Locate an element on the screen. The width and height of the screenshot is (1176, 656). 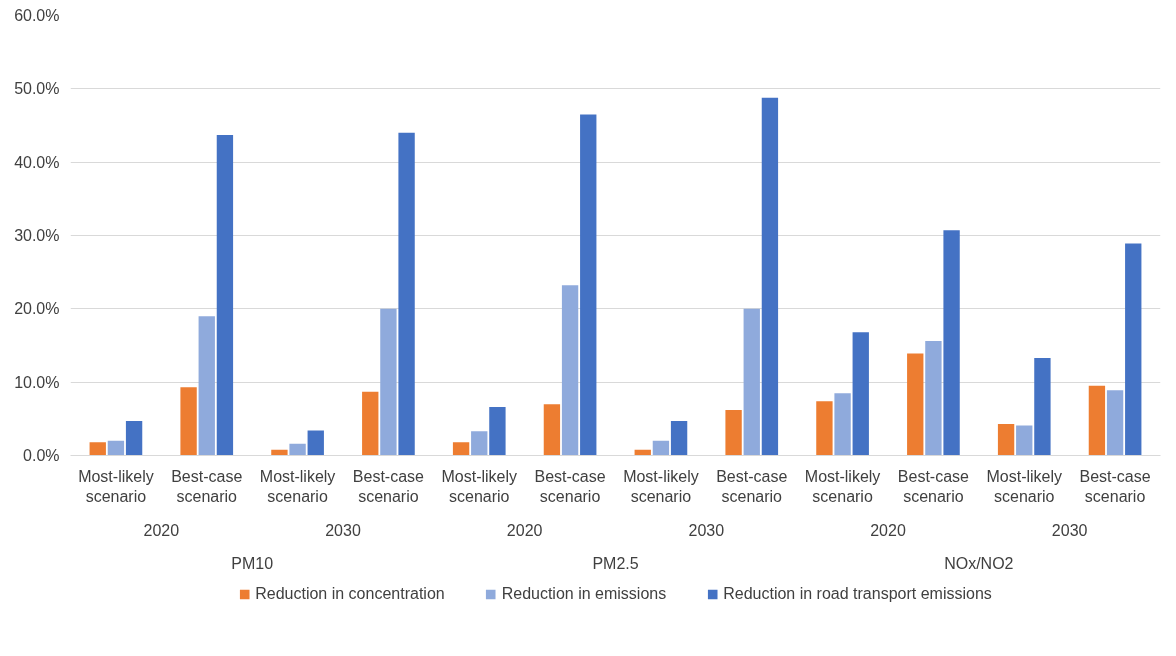
y-tick-label: 0.0% is located at coordinates (41, 455).